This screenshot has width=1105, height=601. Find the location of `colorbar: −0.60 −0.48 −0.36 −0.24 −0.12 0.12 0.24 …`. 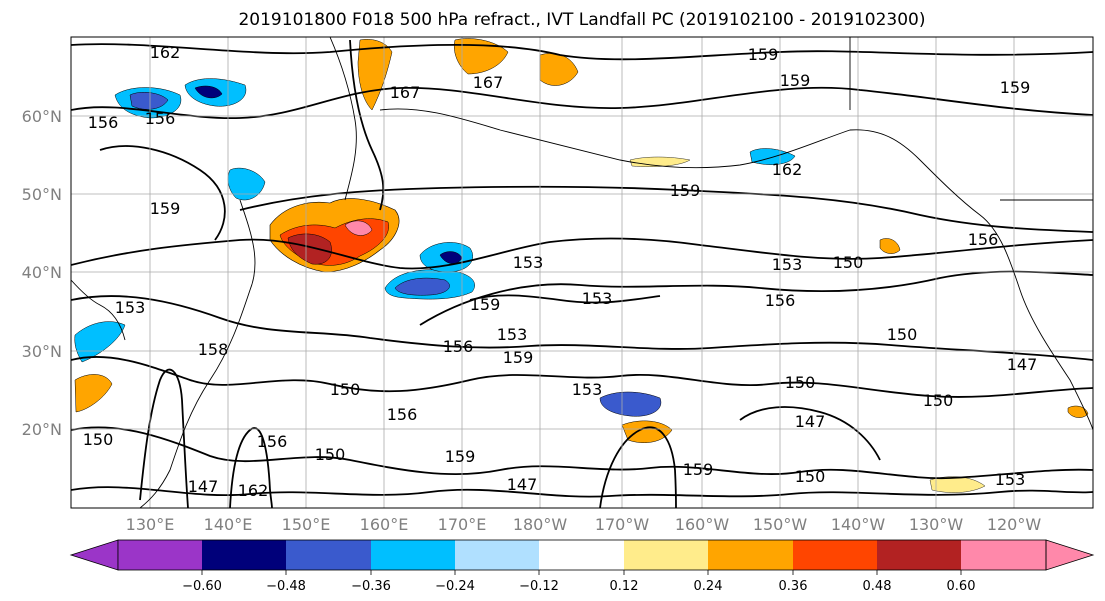

colorbar: −0.60 −0.48 −0.36 −0.24 −0.12 0.12 0.24 … is located at coordinates (582, 566).